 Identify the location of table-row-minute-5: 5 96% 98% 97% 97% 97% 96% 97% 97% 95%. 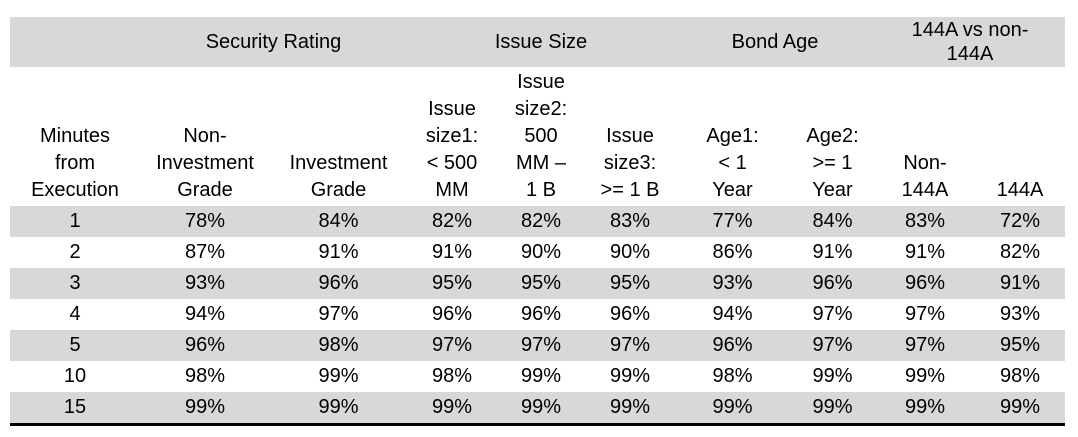
(538, 345).